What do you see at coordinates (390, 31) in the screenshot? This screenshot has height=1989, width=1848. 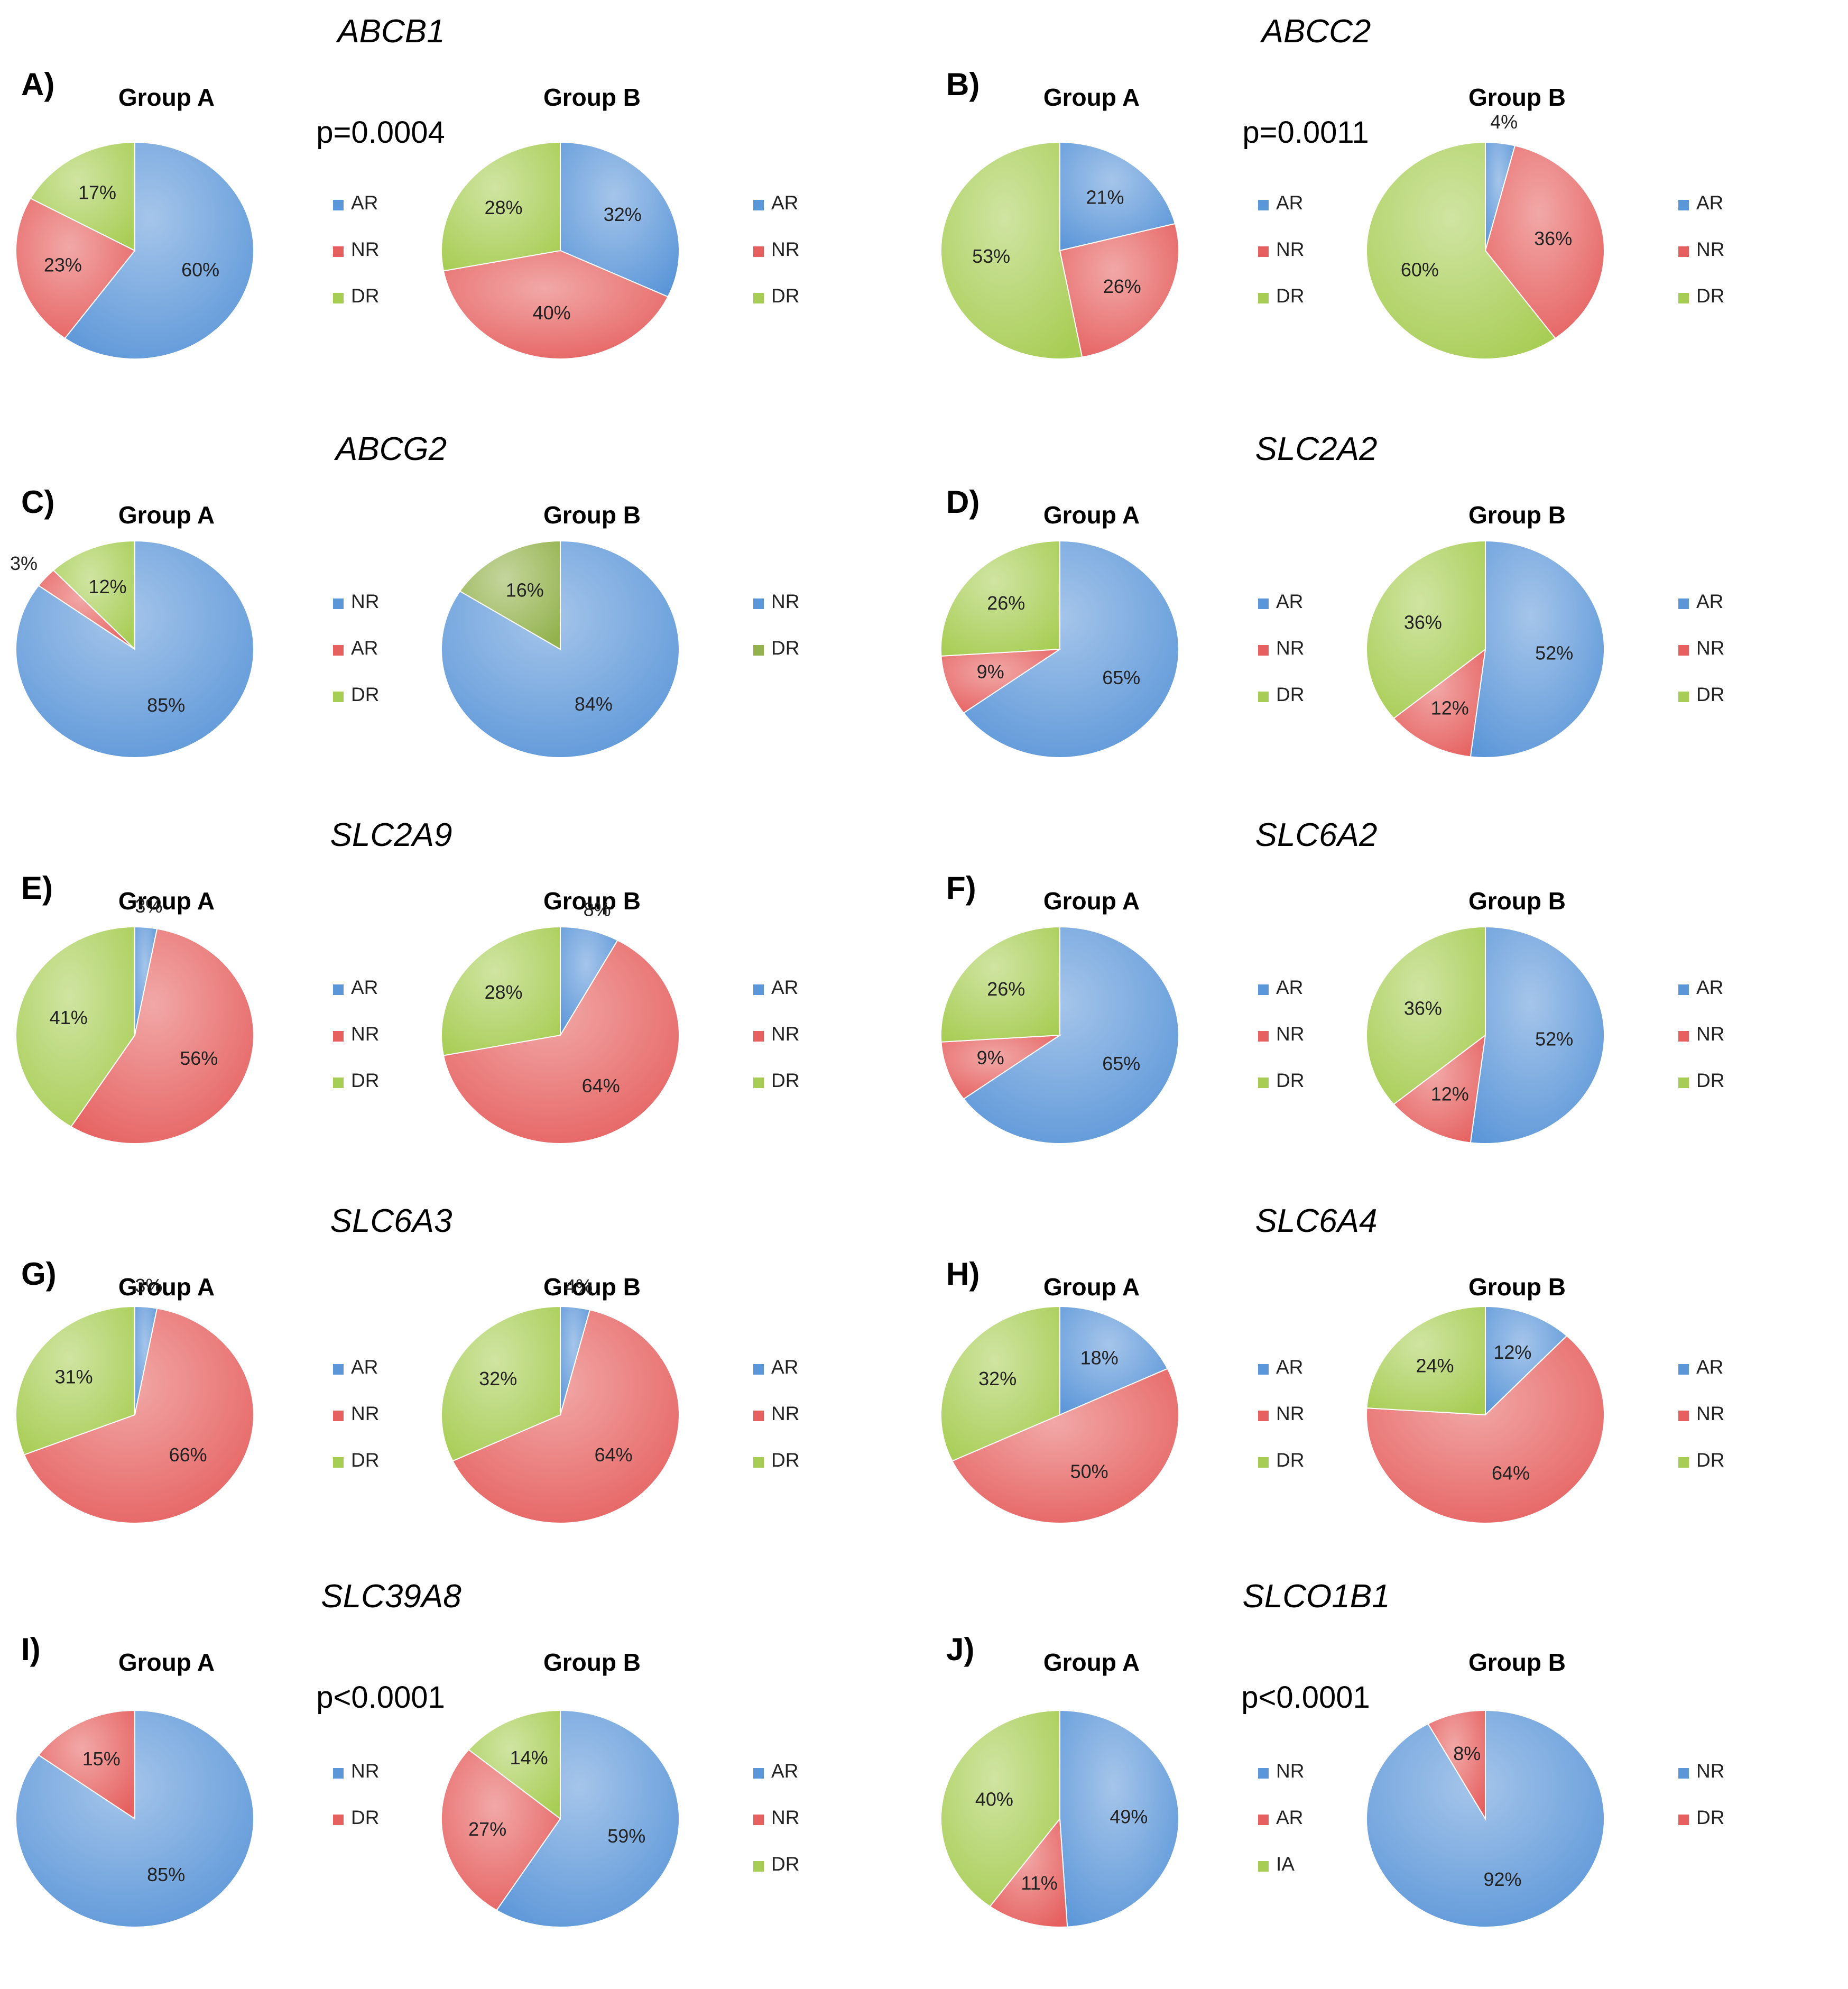 I see `gene-title: ABCB1` at bounding box center [390, 31].